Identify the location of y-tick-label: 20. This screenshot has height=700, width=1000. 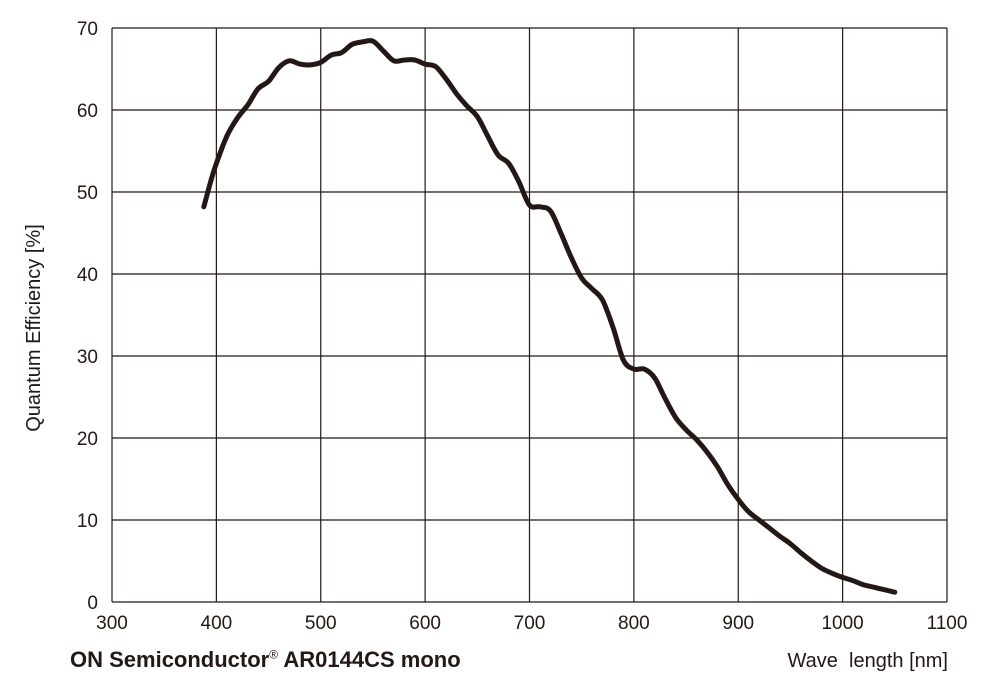
(87, 439).